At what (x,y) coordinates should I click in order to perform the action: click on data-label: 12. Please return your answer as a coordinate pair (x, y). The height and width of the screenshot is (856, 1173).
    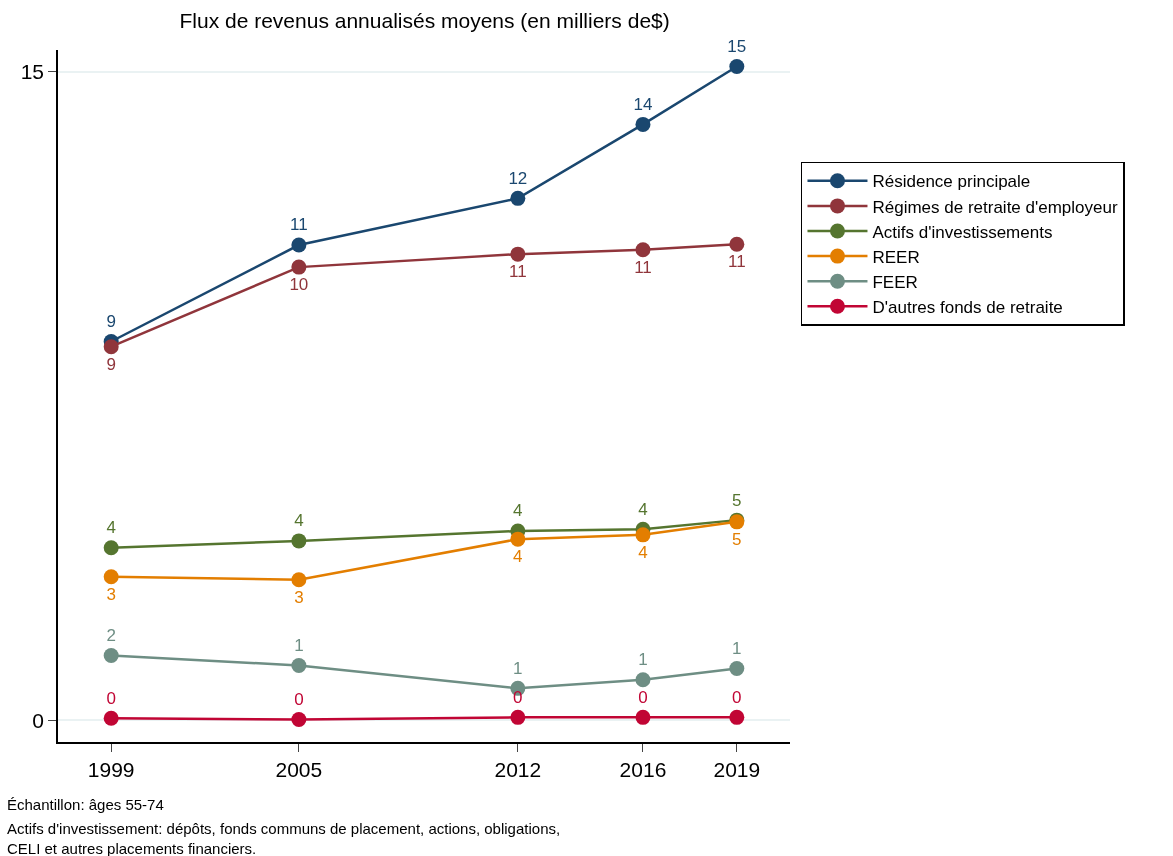
    Looking at the image, I should click on (518, 178).